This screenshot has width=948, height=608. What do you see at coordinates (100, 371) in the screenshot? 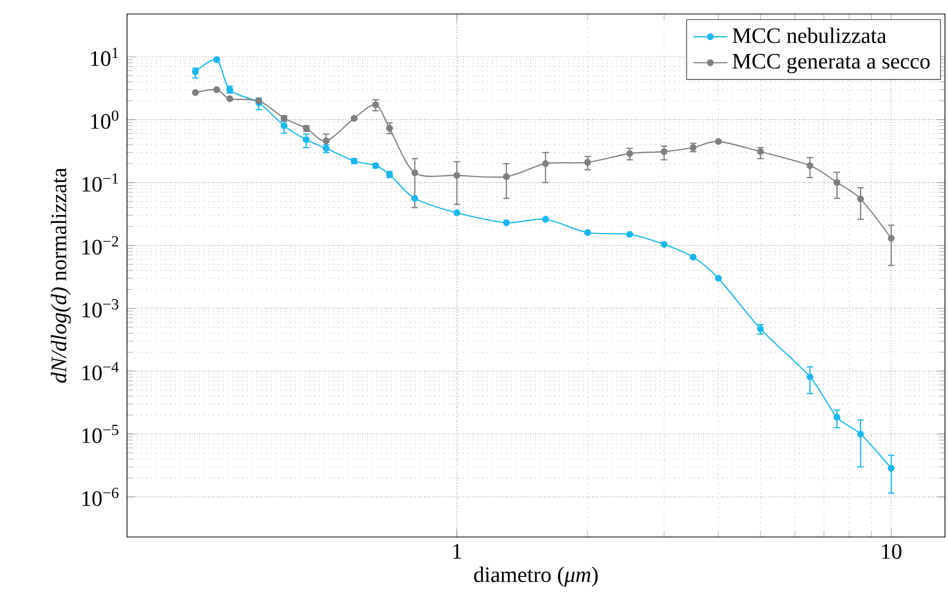
I see `y-tick-label: 10$^{−4}$` at bounding box center [100, 371].